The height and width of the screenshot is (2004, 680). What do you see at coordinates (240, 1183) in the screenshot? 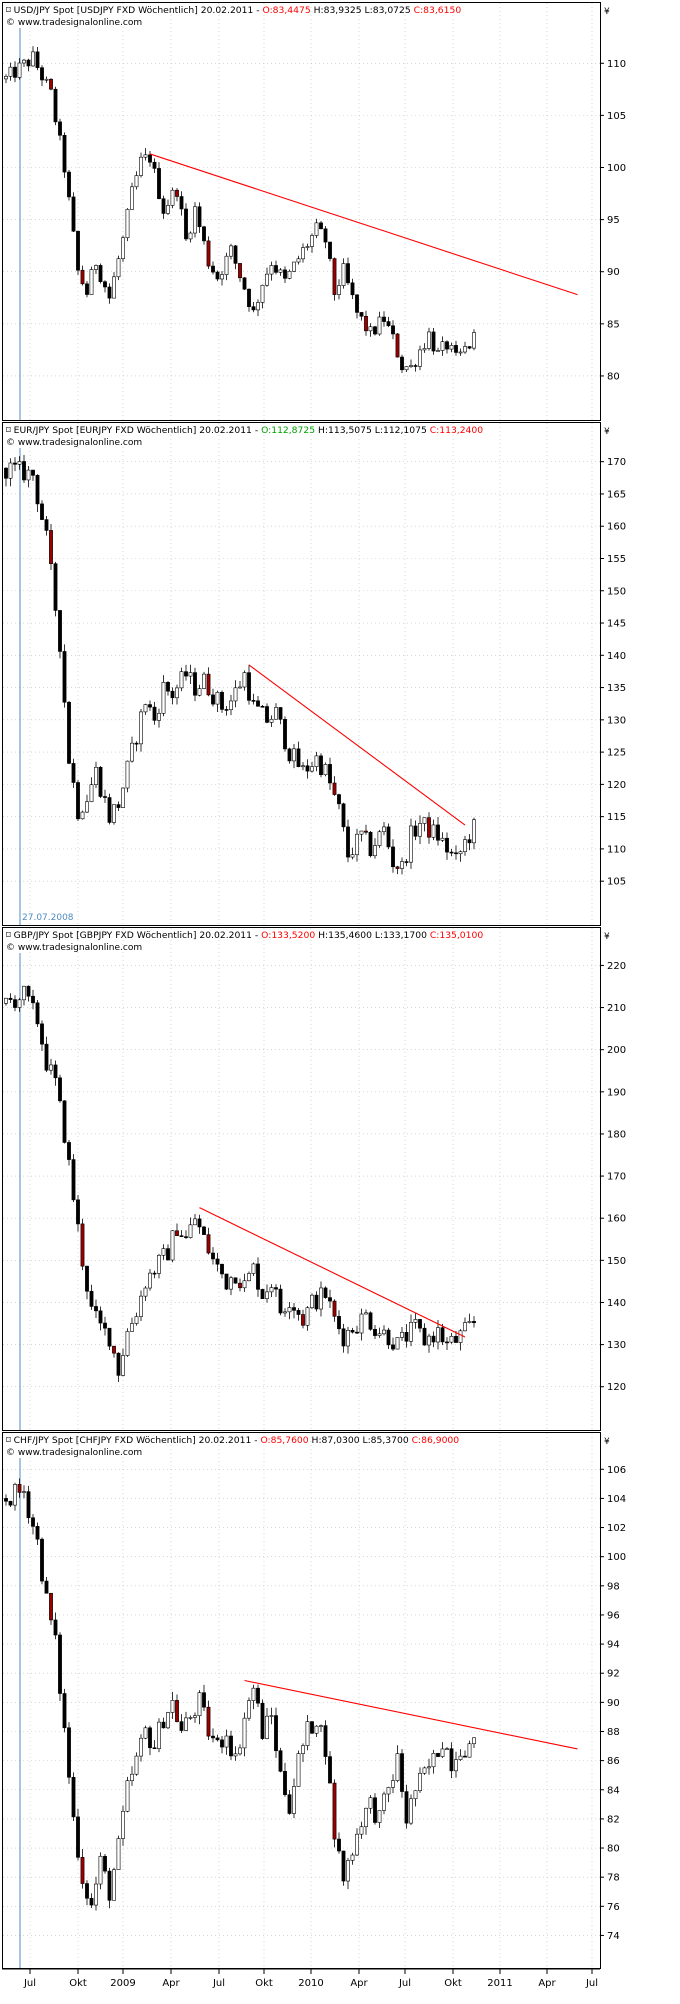
I see `candlestick-series` at bounding box center [240, 1183].